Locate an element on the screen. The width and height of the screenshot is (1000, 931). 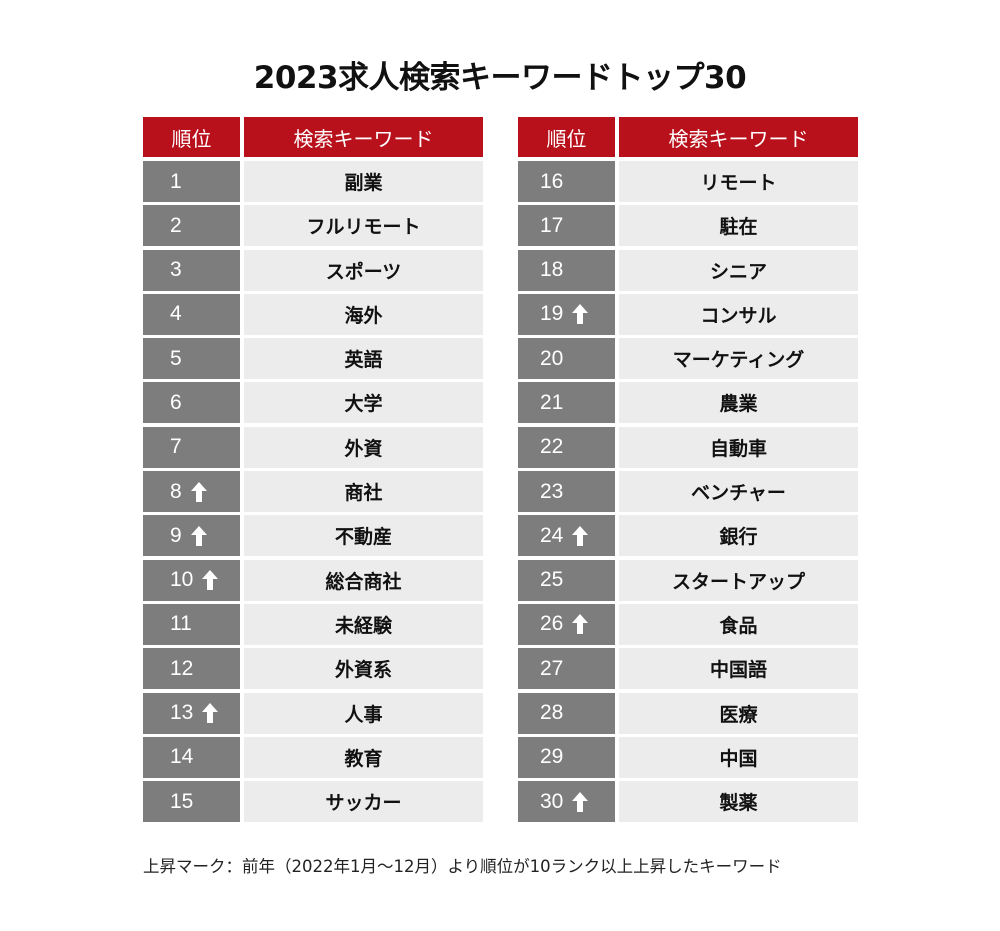
rank-number: 8 is located at coordinates (176, 491).